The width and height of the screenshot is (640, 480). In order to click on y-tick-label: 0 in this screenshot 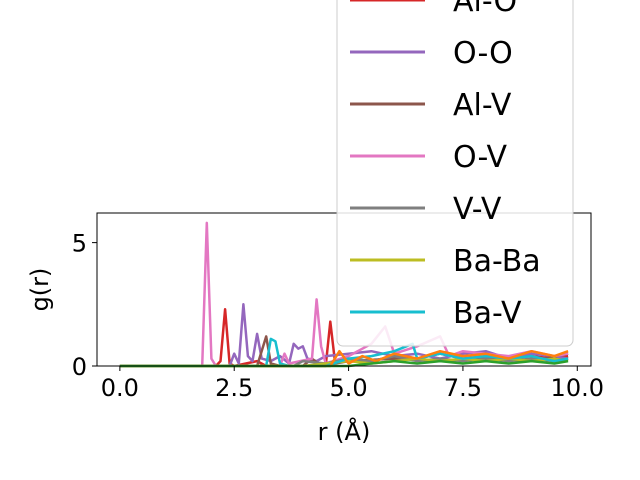, I will do `click(79, 367)`.